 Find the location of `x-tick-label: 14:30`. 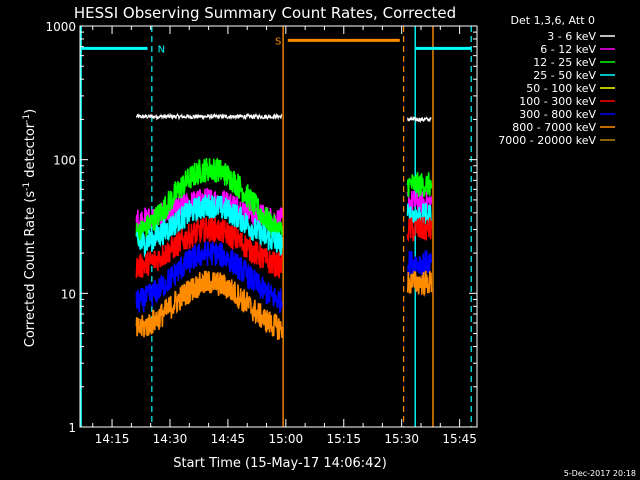

x-tick-label: 14:30 is located at coordinates (170, 439).